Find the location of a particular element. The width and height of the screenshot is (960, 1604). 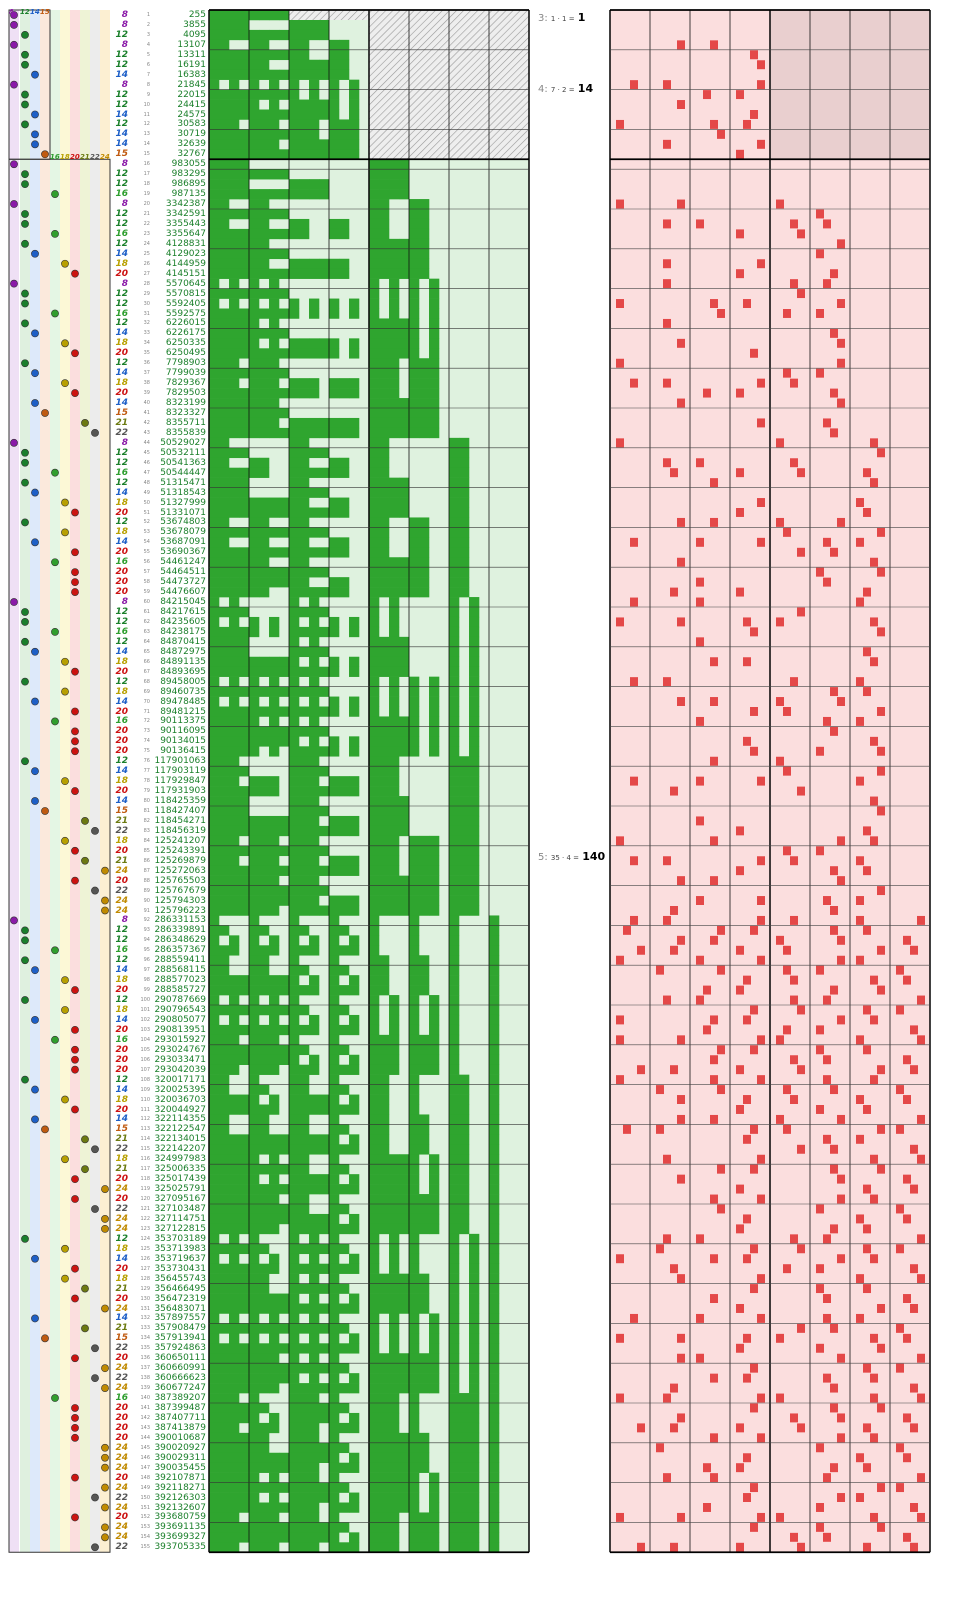

row-value: 357924863 is located at coordinates (180, 1348).